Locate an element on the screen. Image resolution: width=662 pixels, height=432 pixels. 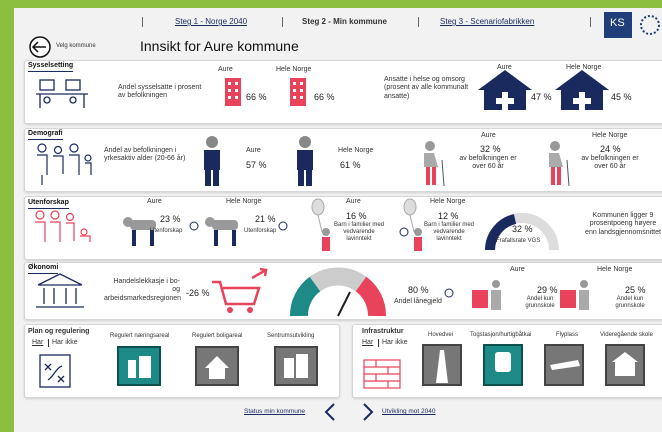
metric-value: 12 % is located at coordinates (448, 216).